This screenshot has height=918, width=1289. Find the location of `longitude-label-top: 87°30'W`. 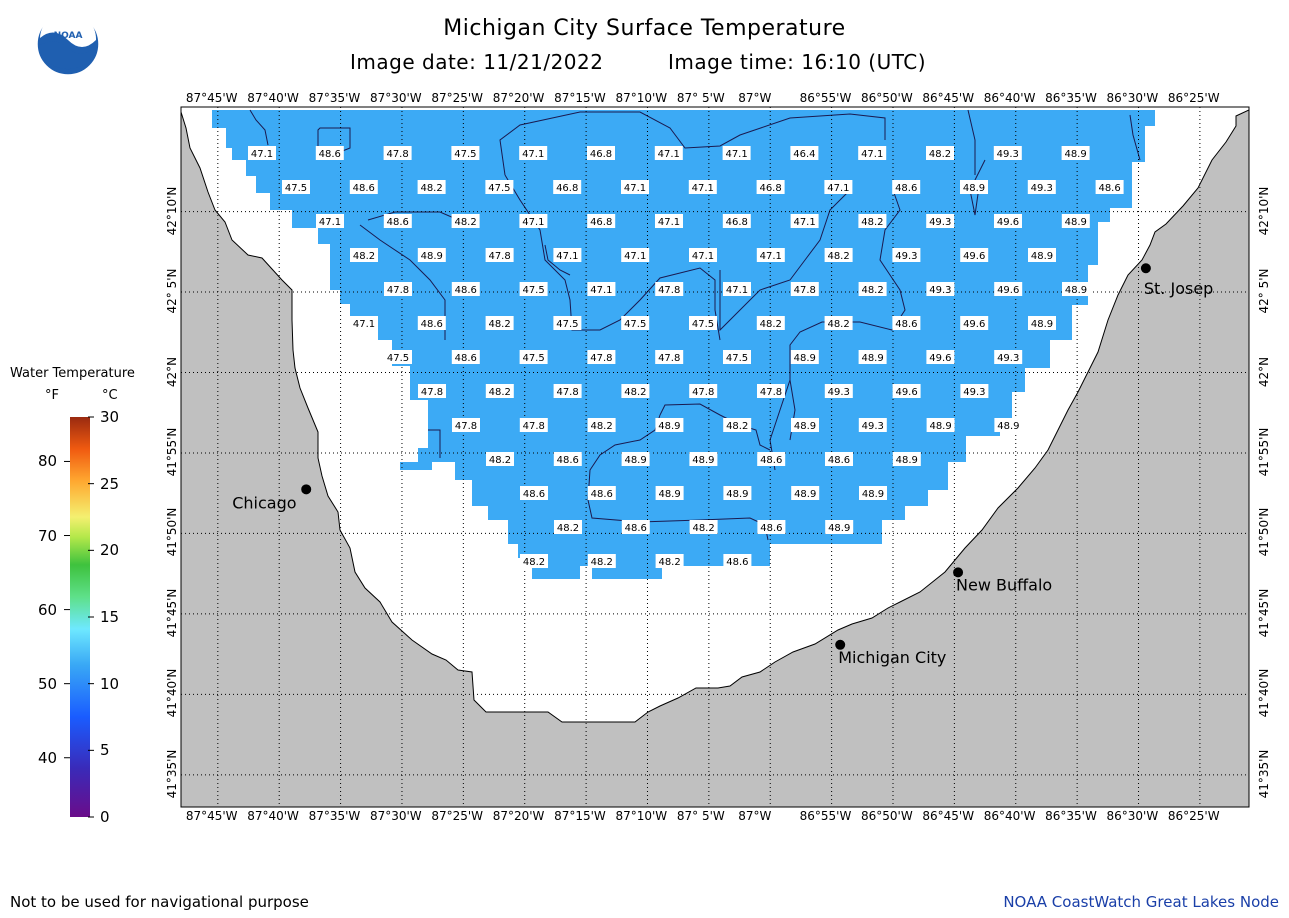

longitude-label-top: 87°30'W is located at coordinates (395, 98).